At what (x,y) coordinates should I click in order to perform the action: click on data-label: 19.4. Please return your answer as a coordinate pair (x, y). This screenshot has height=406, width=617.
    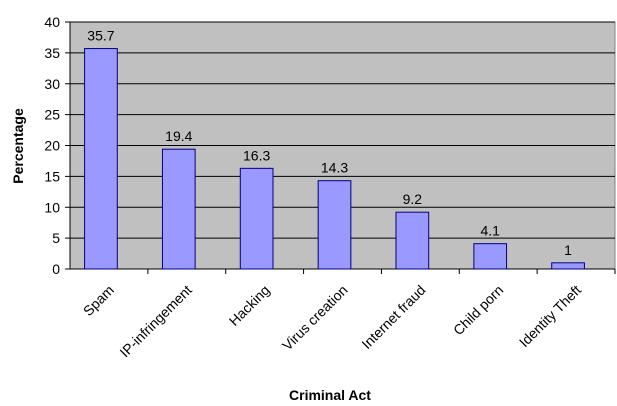
    Looking at the image, I should click on (178, 136).